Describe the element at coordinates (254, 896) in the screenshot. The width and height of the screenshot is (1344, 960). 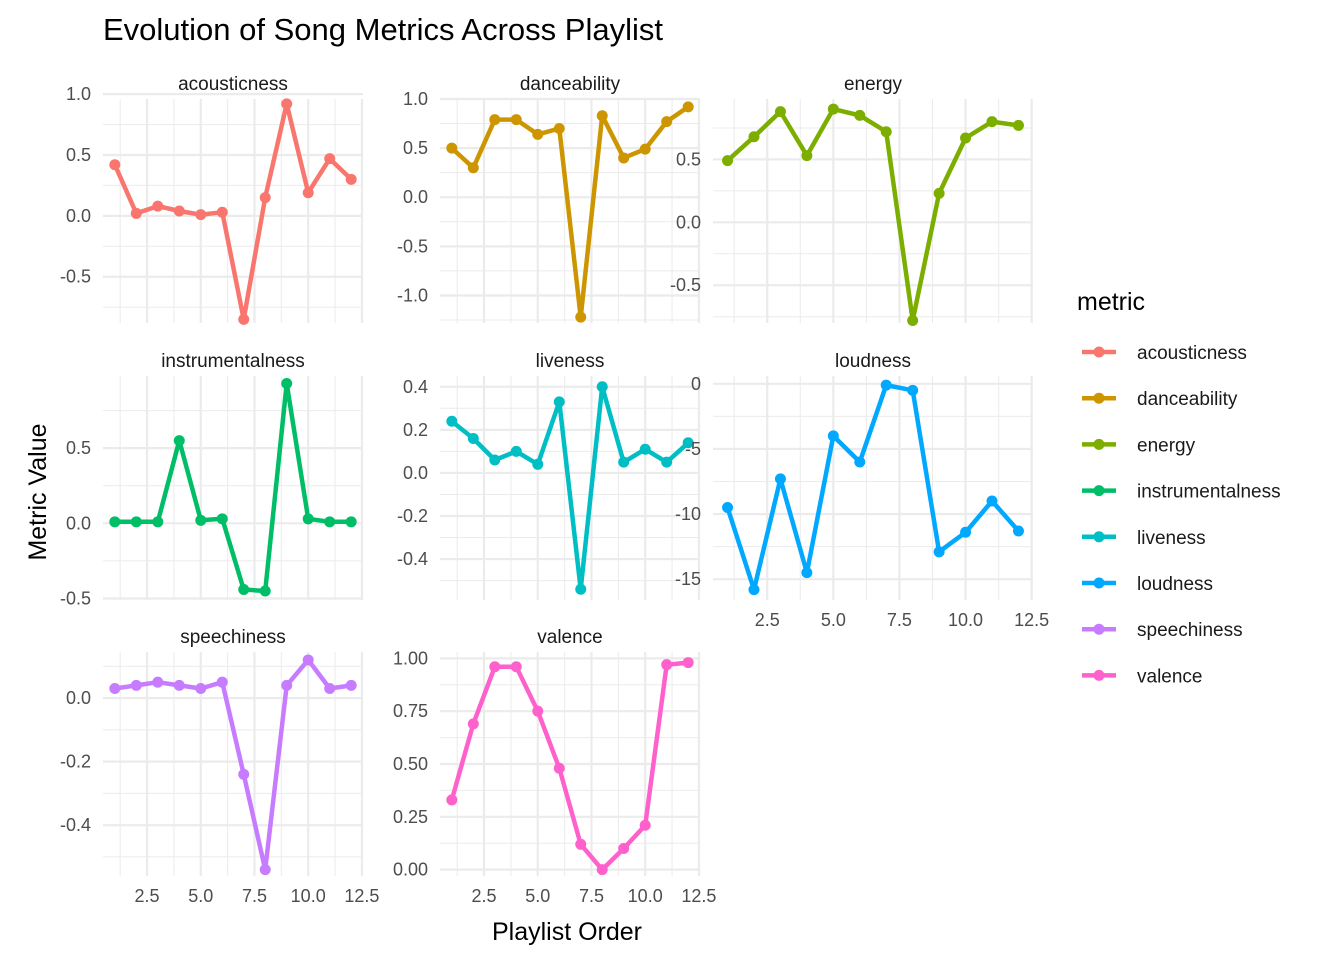
I see `x-tick-label: 7.5` at that location.